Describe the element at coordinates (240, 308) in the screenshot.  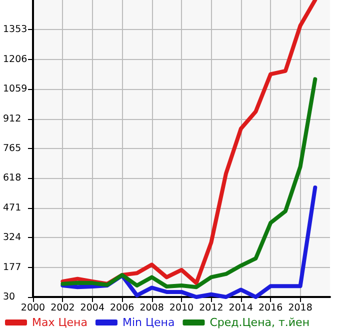
I see `x-tick-label: 2014` at that location.